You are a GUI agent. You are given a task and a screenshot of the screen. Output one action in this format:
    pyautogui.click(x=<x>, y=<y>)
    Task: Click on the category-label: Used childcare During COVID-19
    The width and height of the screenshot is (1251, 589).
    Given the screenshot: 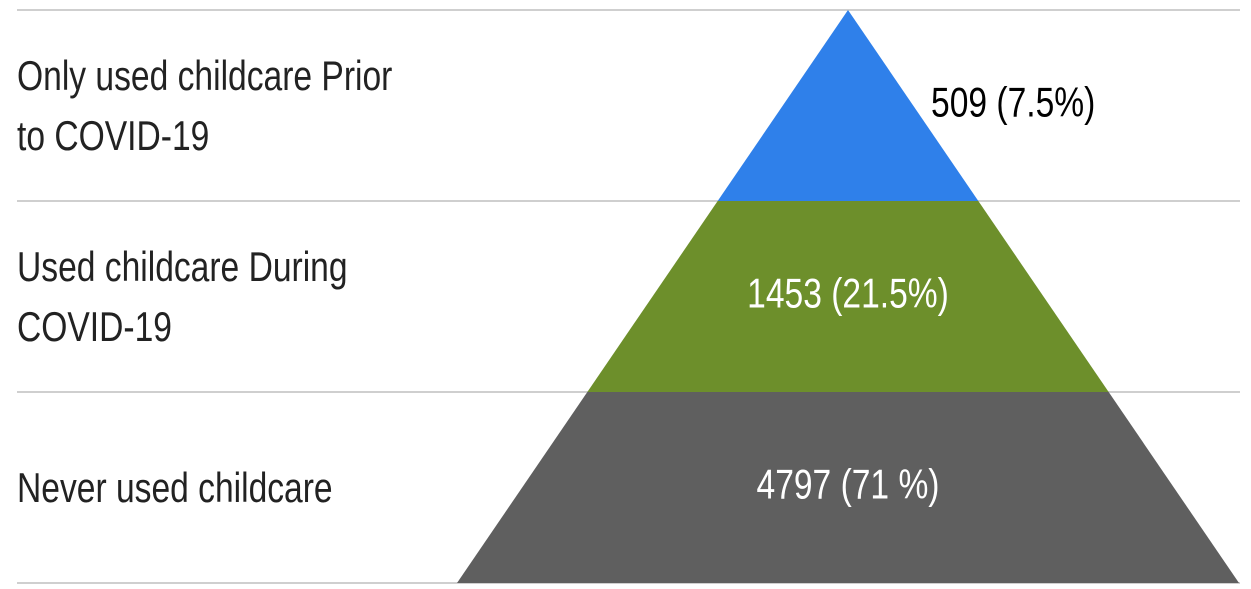 What is the action you would take?
    pyautogui.click(x=182, y=296)
    